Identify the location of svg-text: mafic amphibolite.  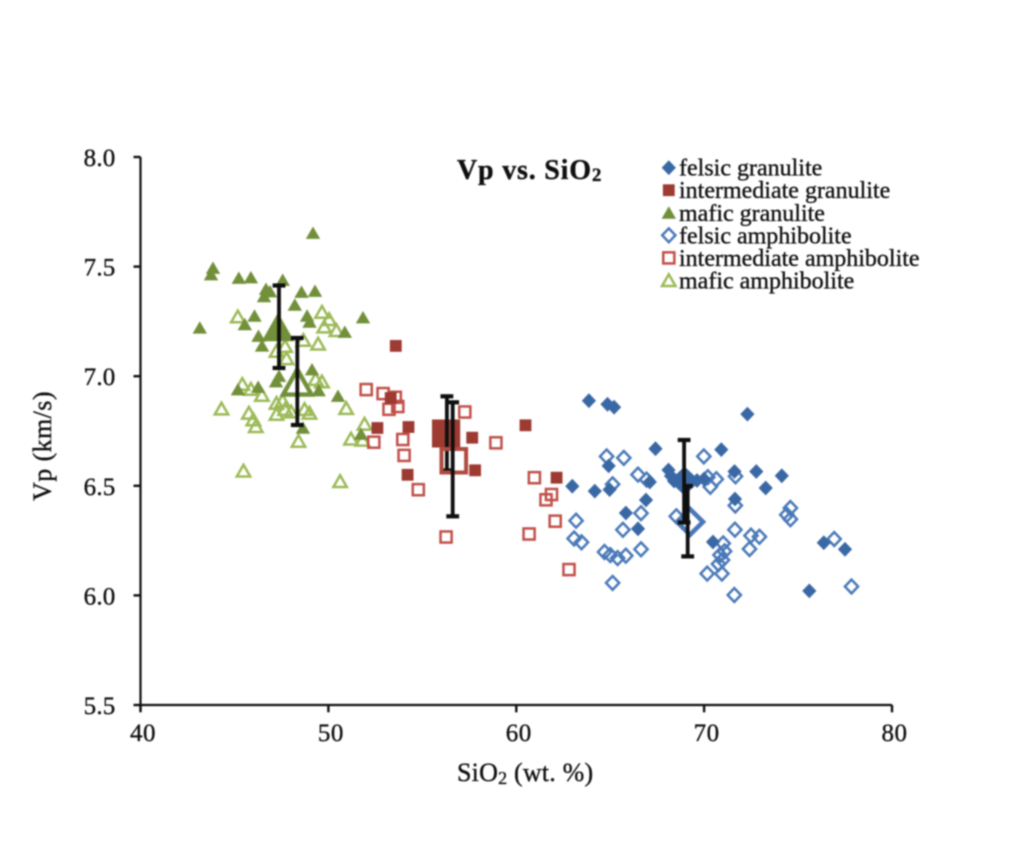
(766, 281).